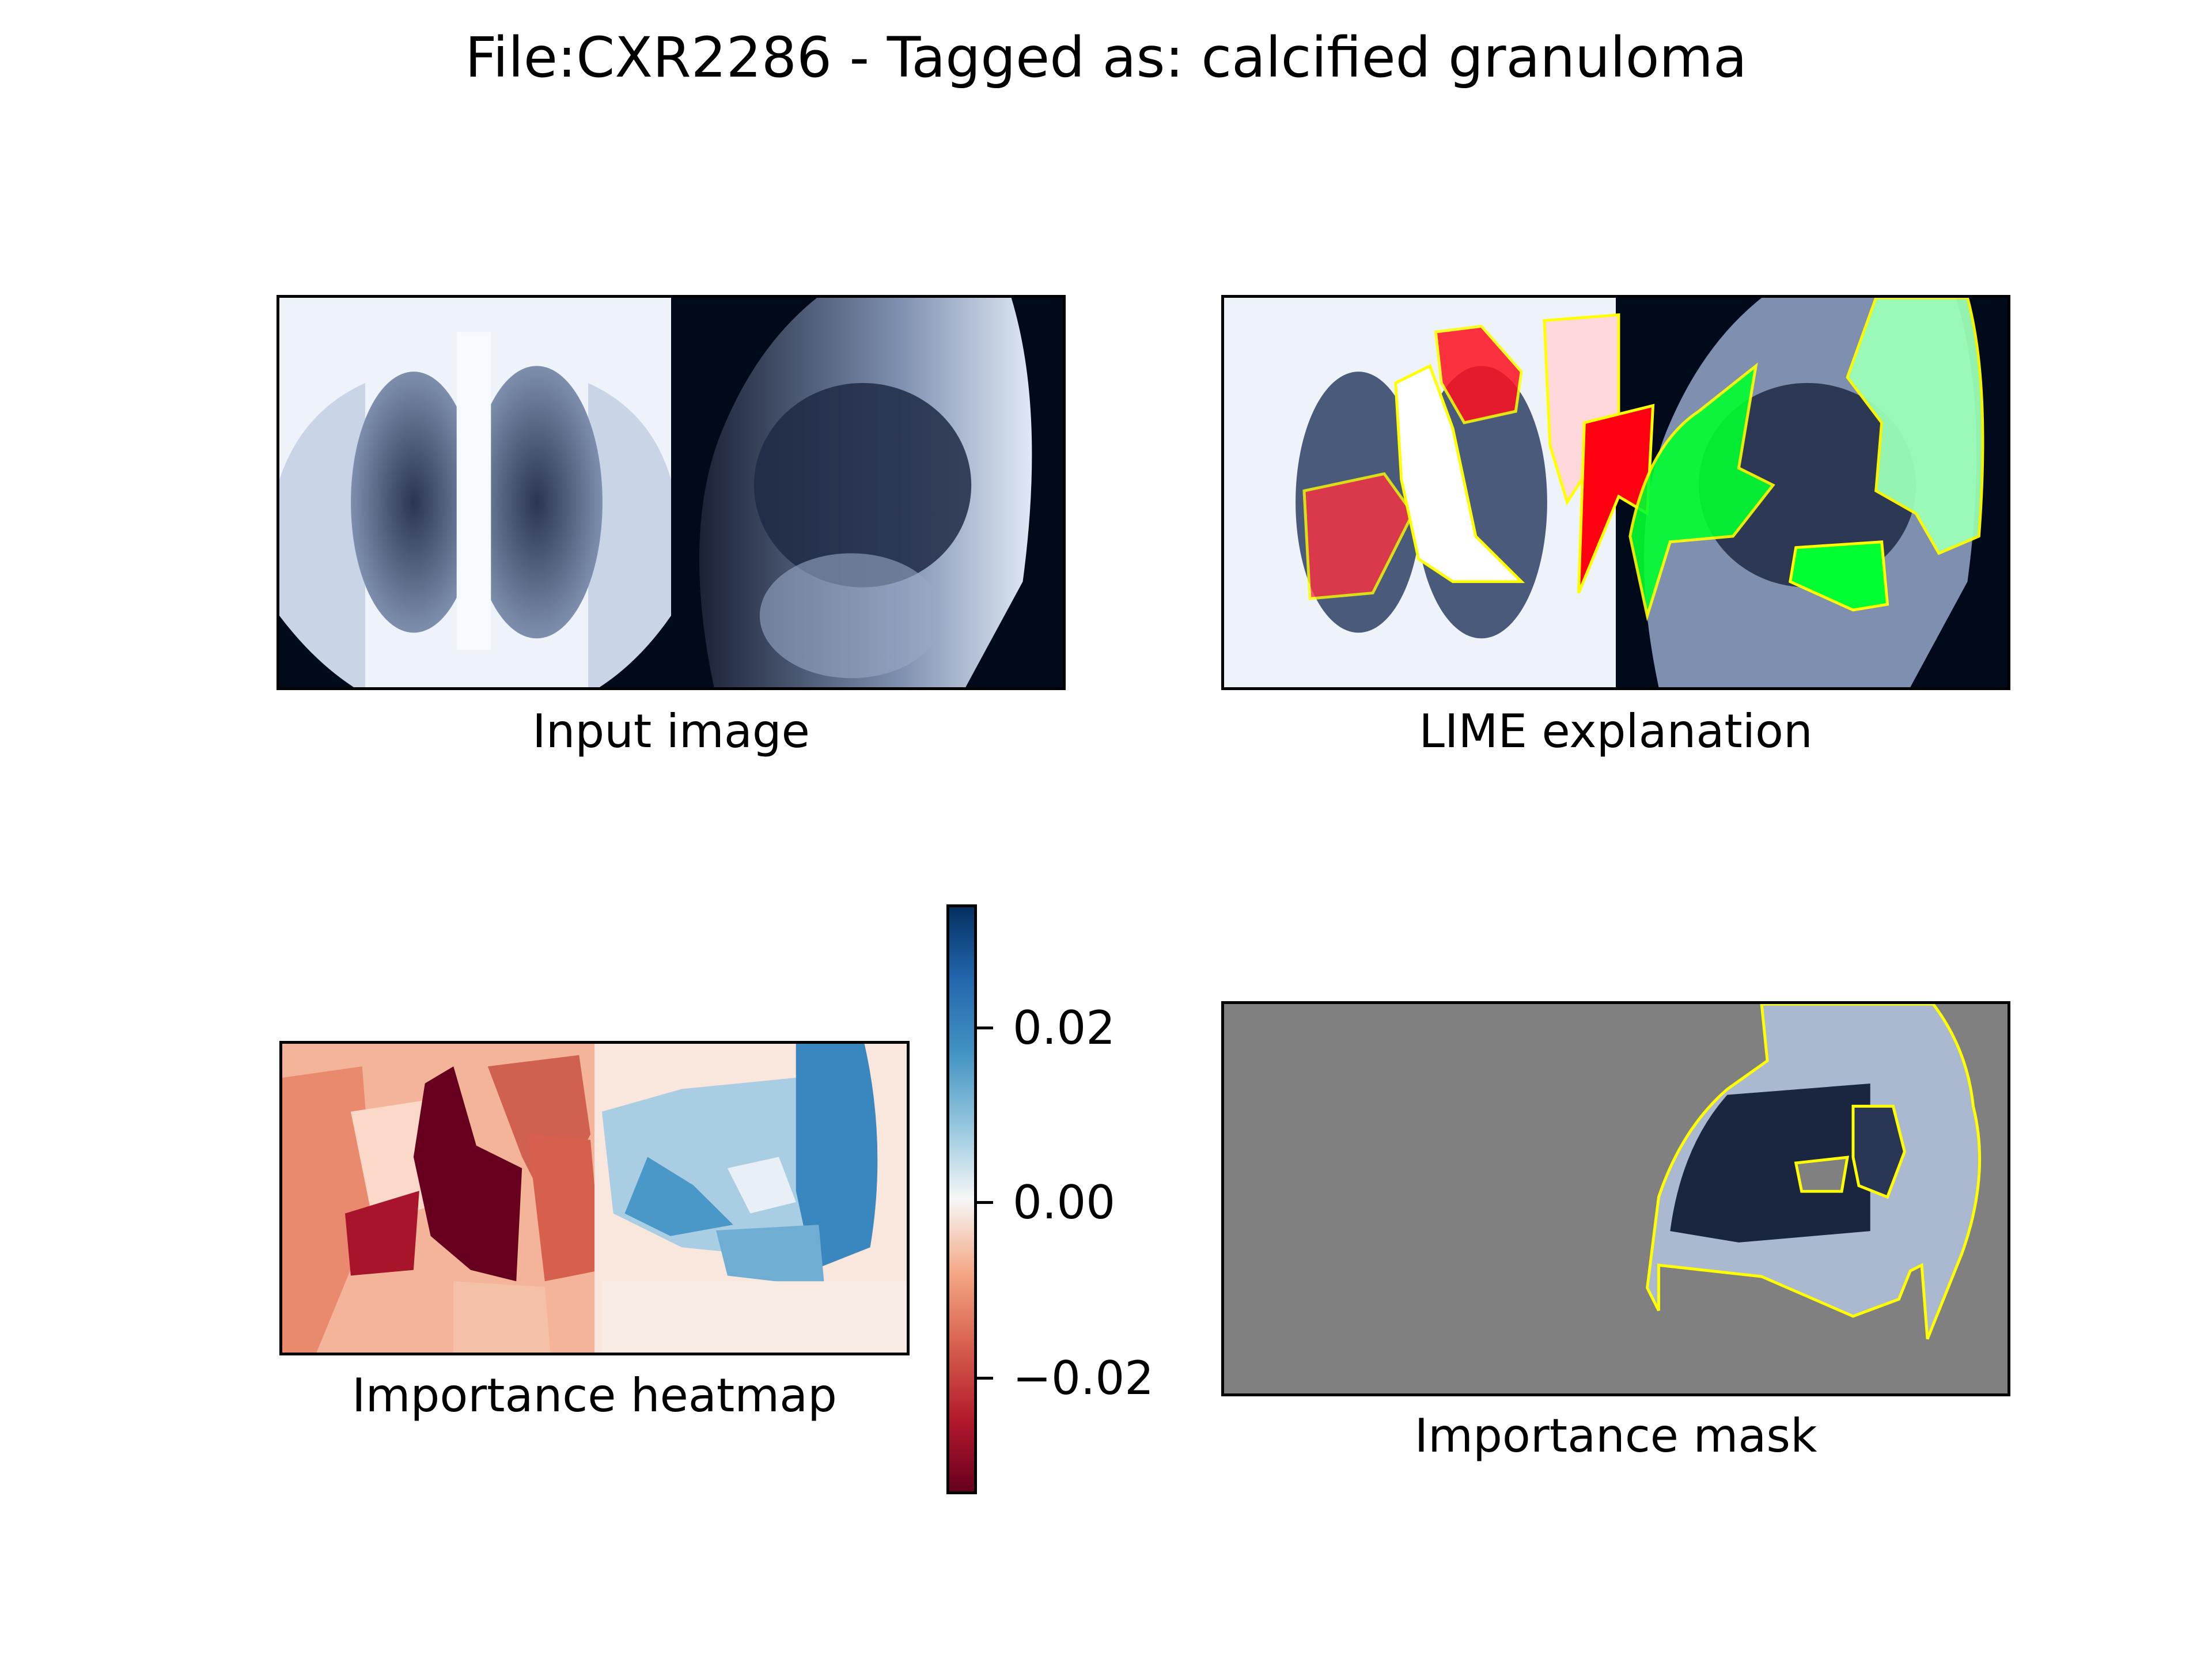 The height and width of the screenshot is (1659, 2212). I want to click on lime-explanation-panel, so click(1615, 492).